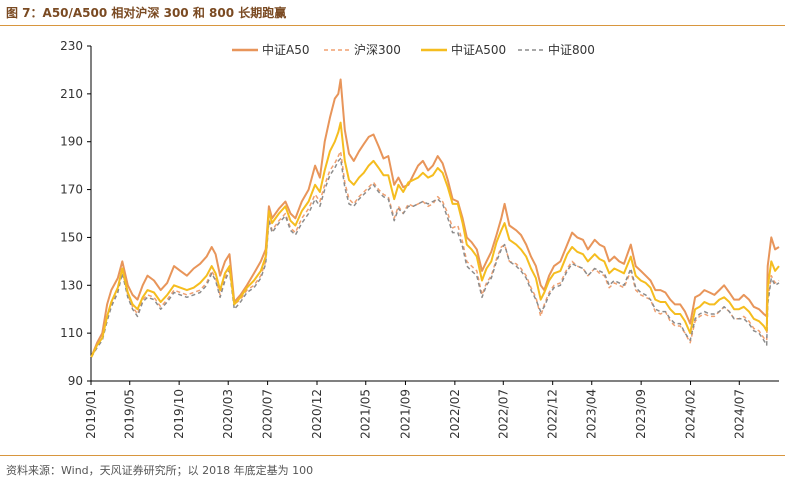  I want to click on title-rule, so click(392, 25).